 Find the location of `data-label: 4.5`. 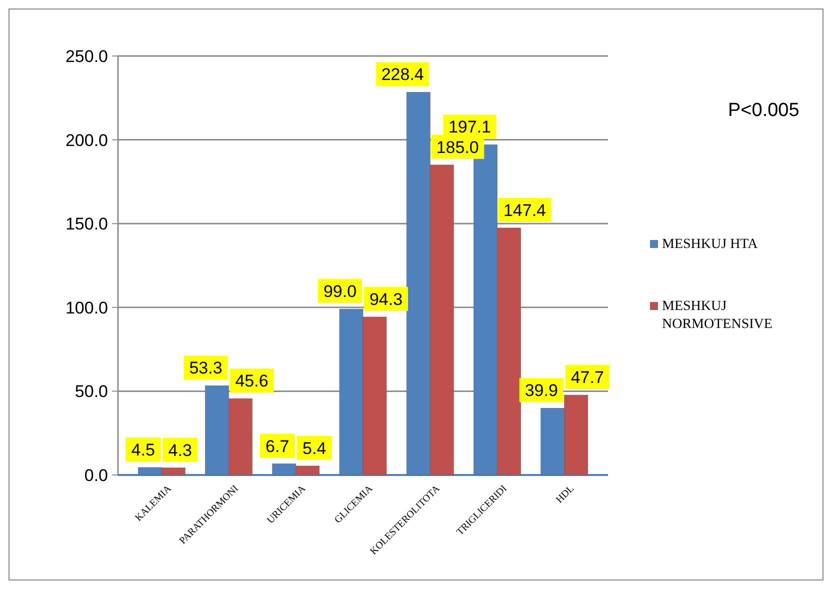

data-label: 4.5 is located at coordinates (143, 450).